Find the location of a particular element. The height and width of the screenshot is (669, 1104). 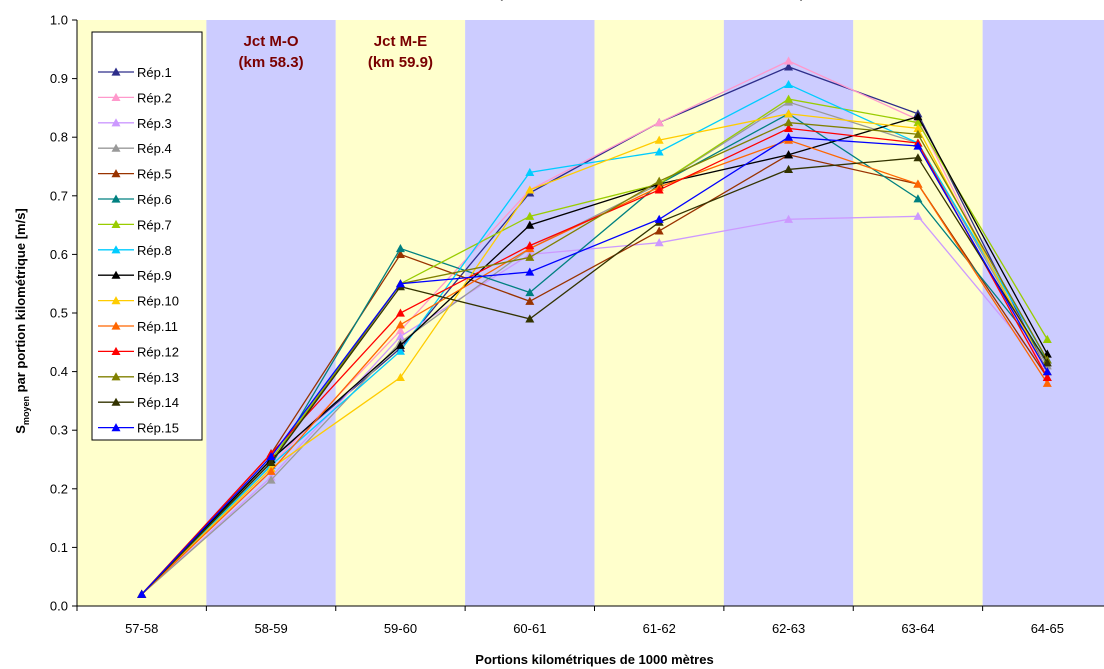

legend-item: Rép.14 is located at coordinates (138, 402).